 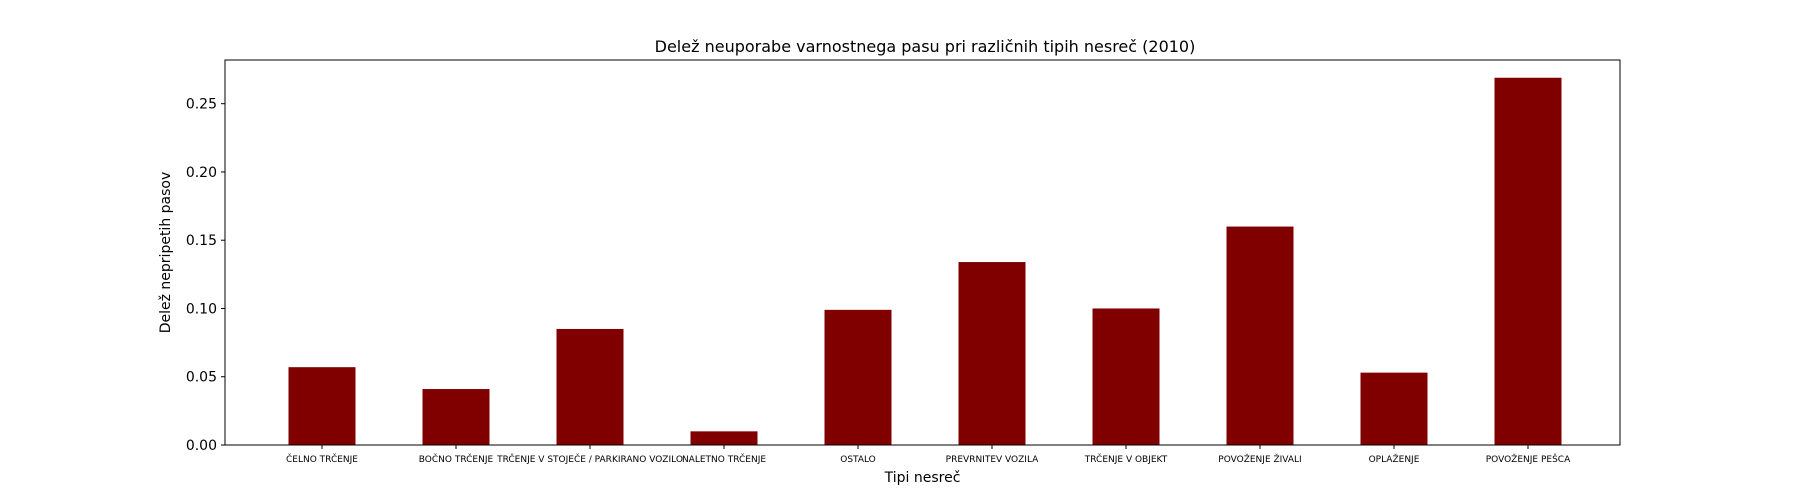 What do you see at coordinates (205, 275) in the screenshot?
I see `y-axis-ticks: 0.00 0.05 0.10 0.15 0.20 0.25` at bounding box center [205, 275].